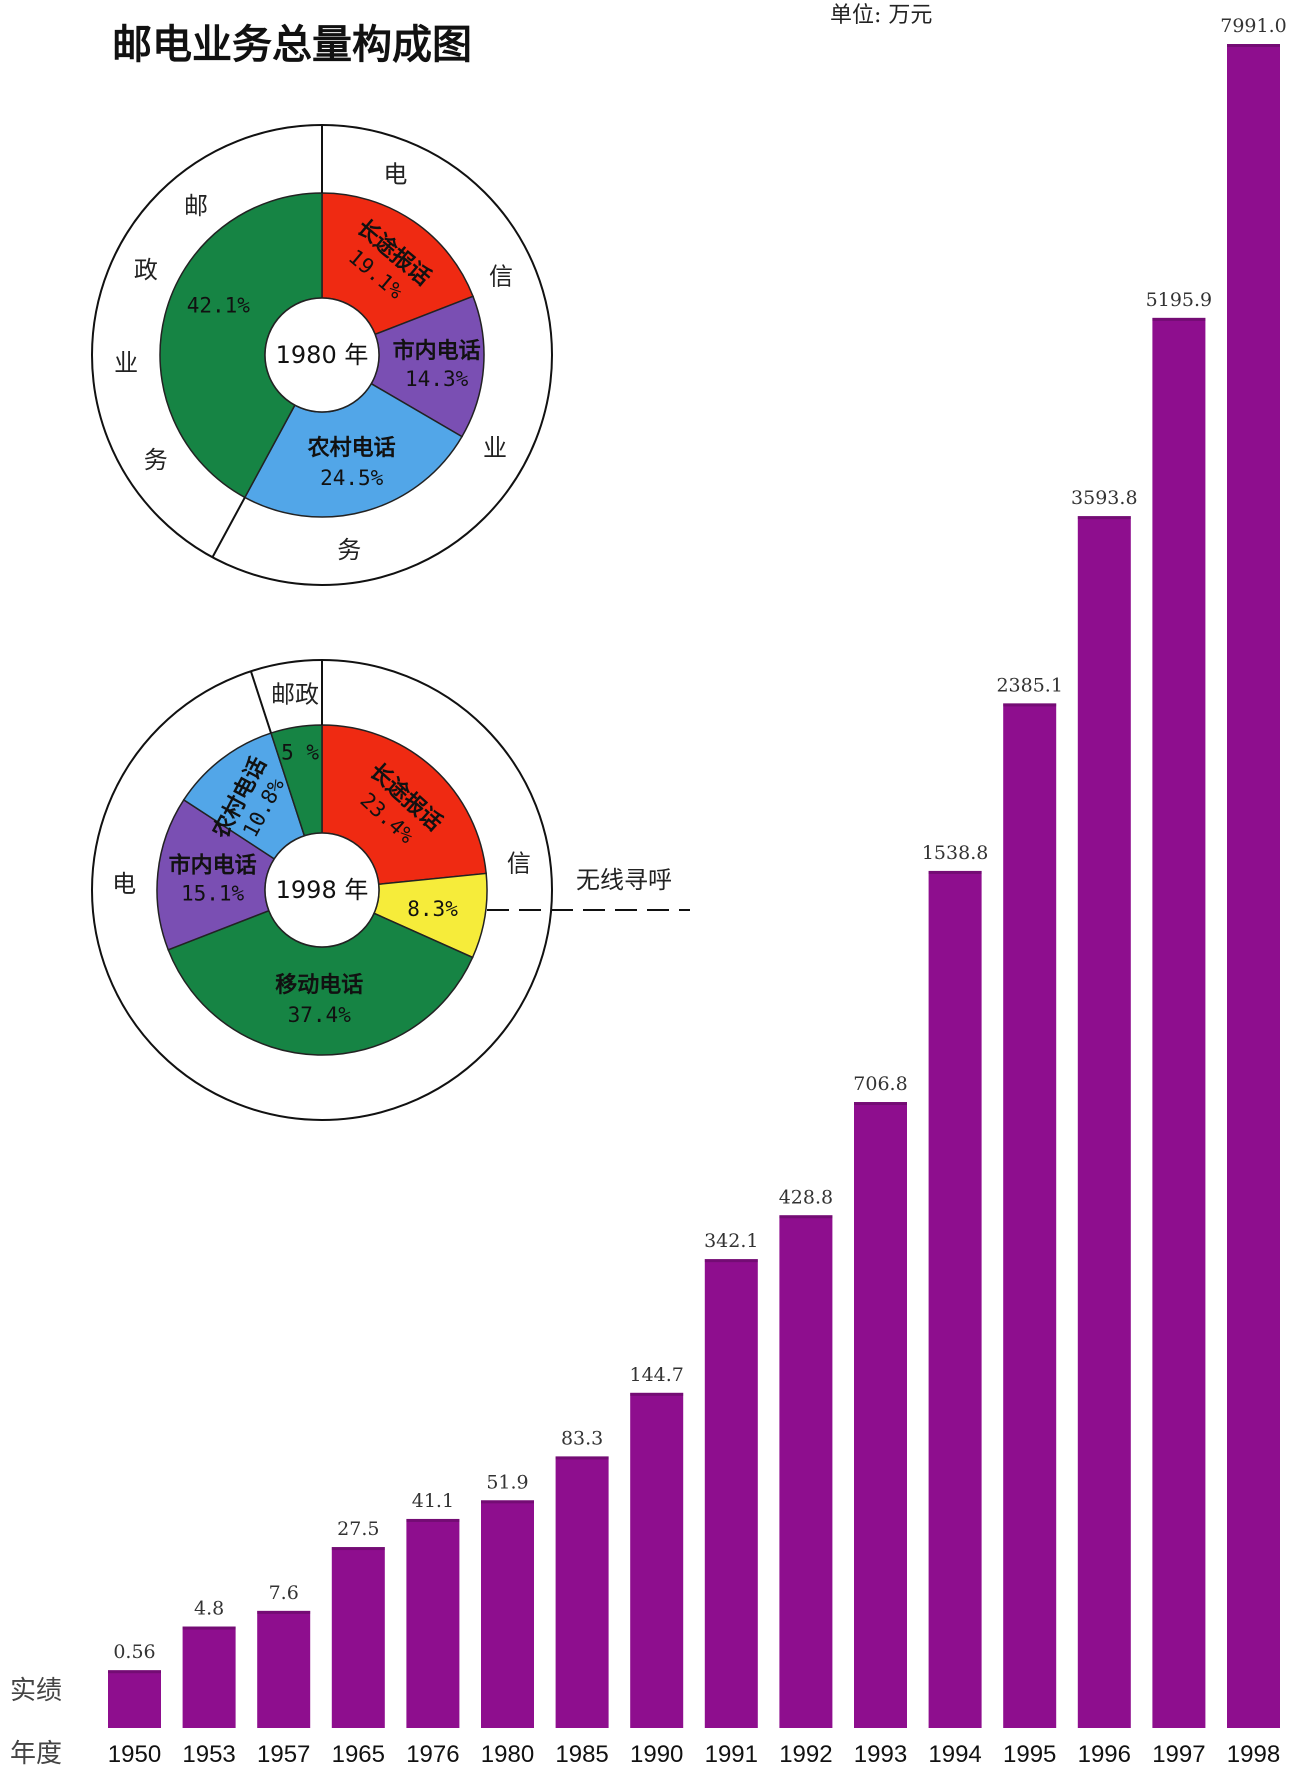  Describe the element at coordinates (213, 894) in the screenshot. I see `slice-pct-1998-3: 15.1%` at that location.